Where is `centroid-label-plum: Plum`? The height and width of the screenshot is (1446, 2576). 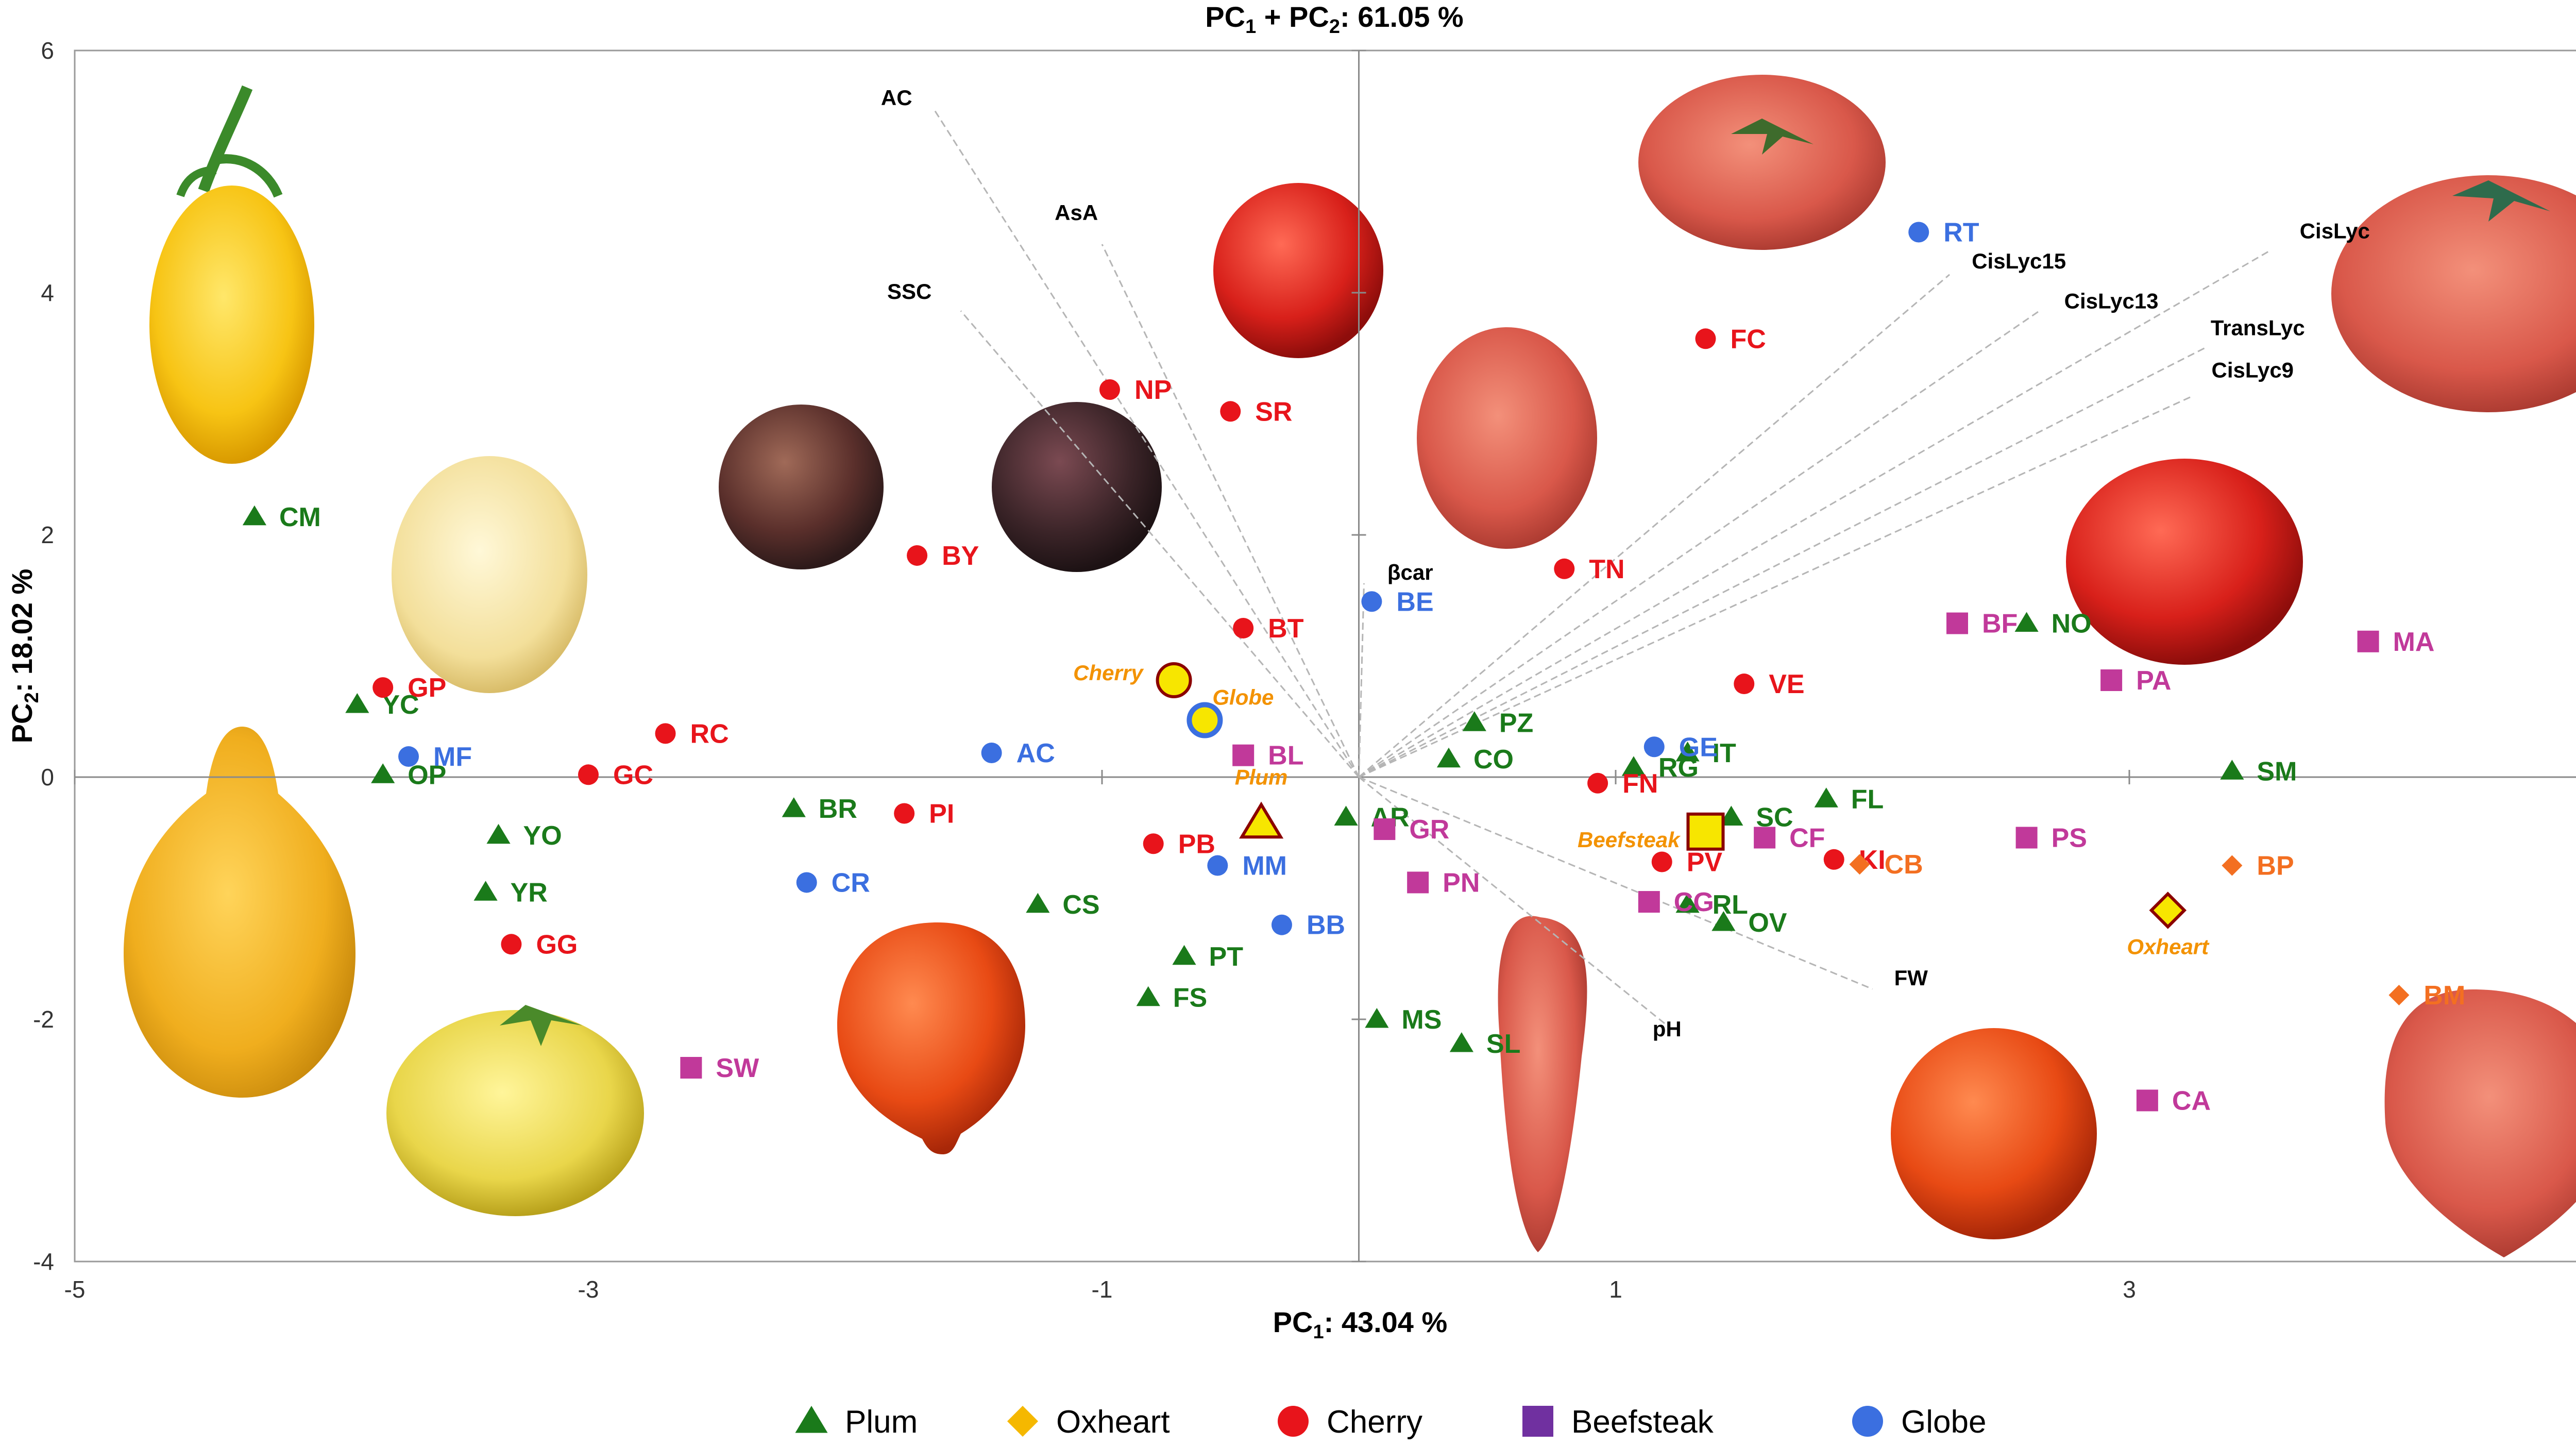
centroid-label-plum: Plum is located at coordinates (1261, 777).